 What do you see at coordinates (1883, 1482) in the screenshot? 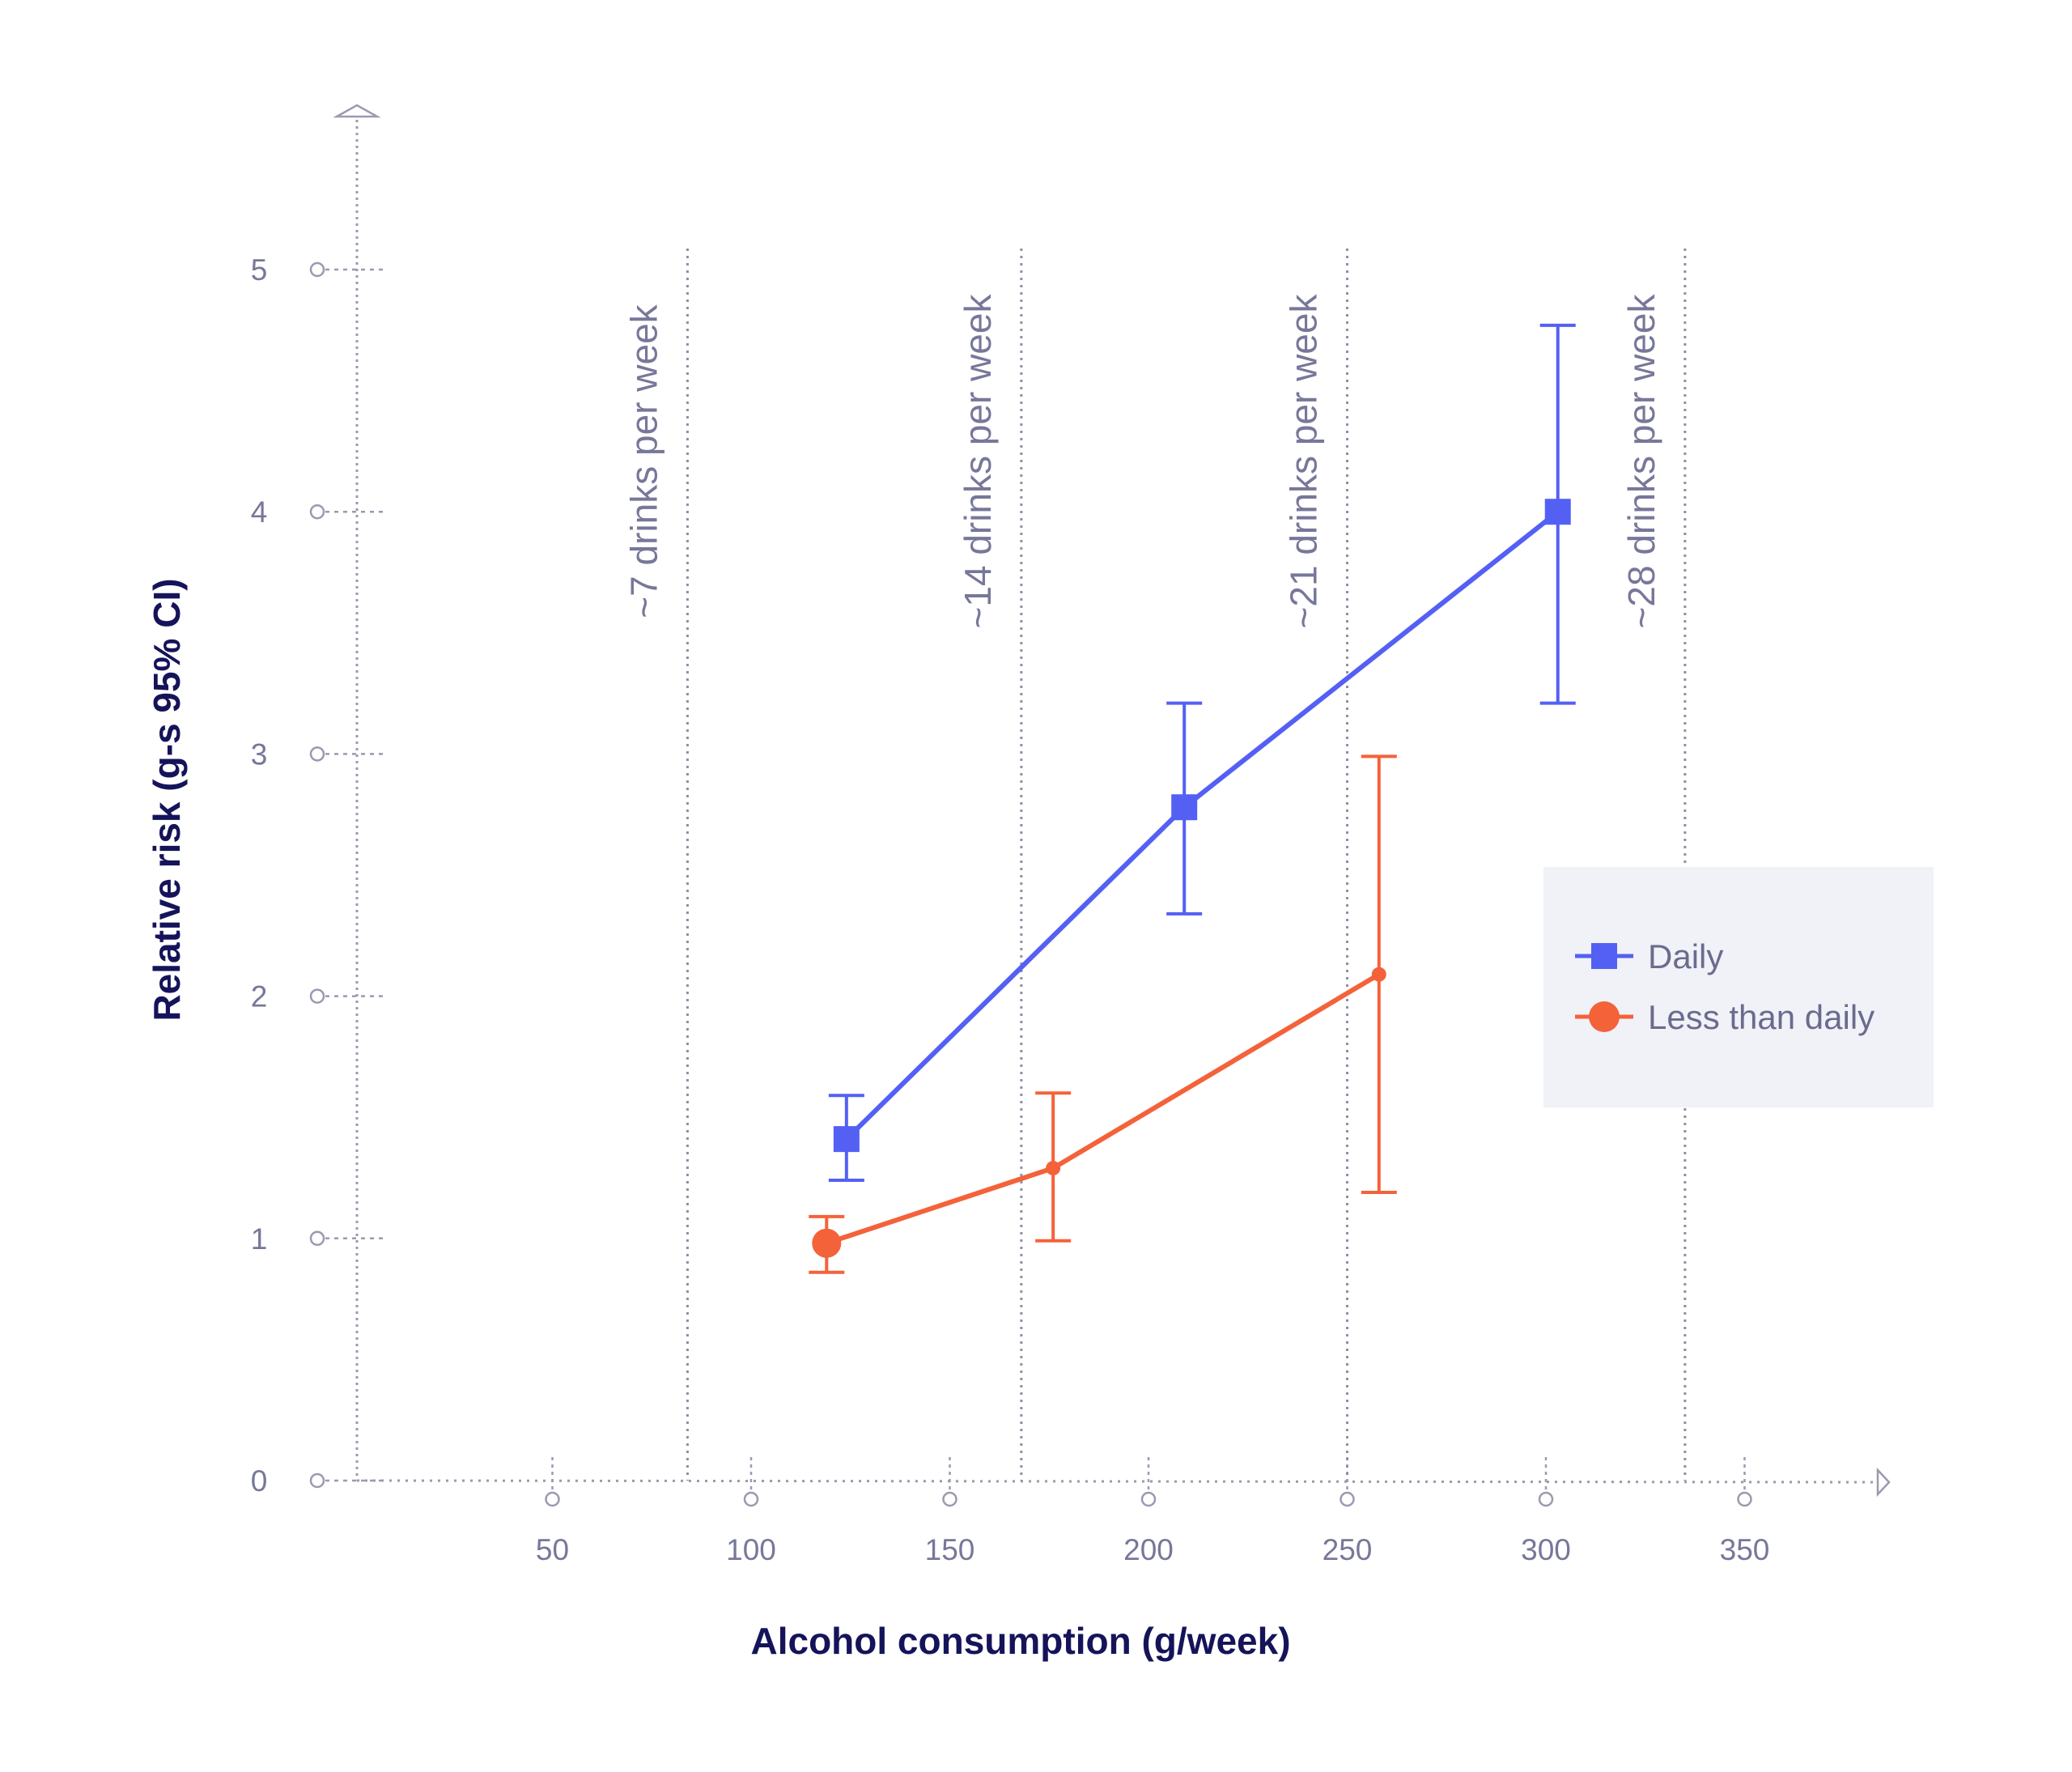
I see `x-axis-arrow-icon` at bounding box center [1883, 1482].